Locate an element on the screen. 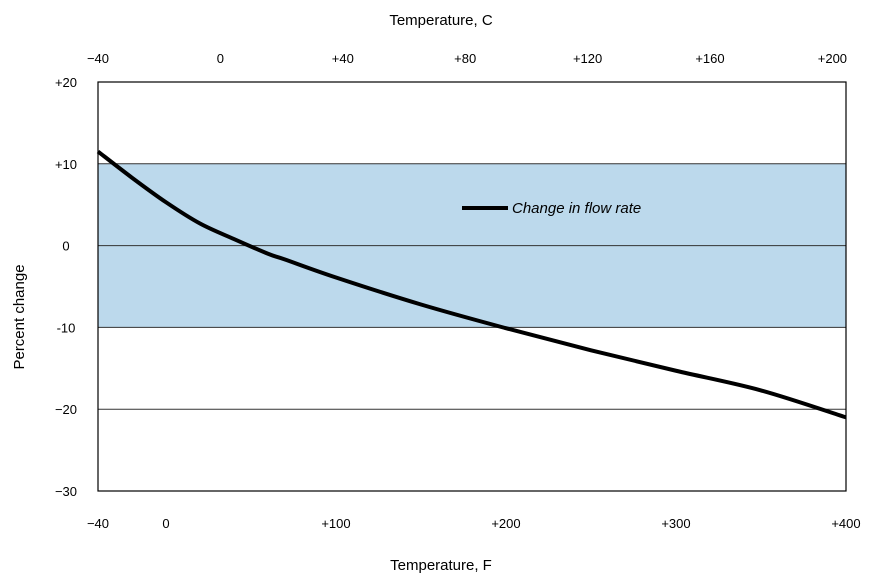  y-tick-label: −30 is located at coordinates (66, 491).